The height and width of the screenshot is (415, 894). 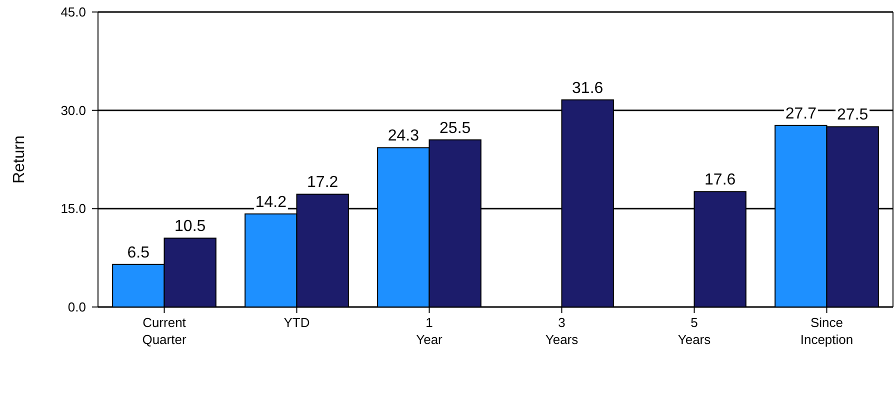 I want to click on y-tick-label: 30.0, so click(x=73, y=110).